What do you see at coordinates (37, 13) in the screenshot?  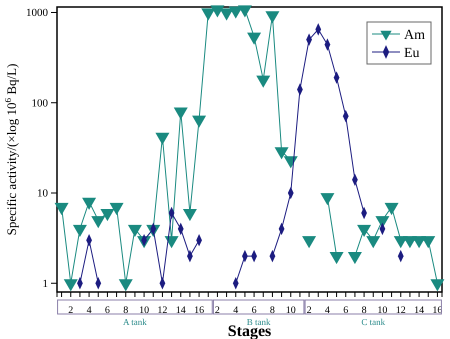 I see `y-tick-label: 1000` at bounding box center [37, 13].